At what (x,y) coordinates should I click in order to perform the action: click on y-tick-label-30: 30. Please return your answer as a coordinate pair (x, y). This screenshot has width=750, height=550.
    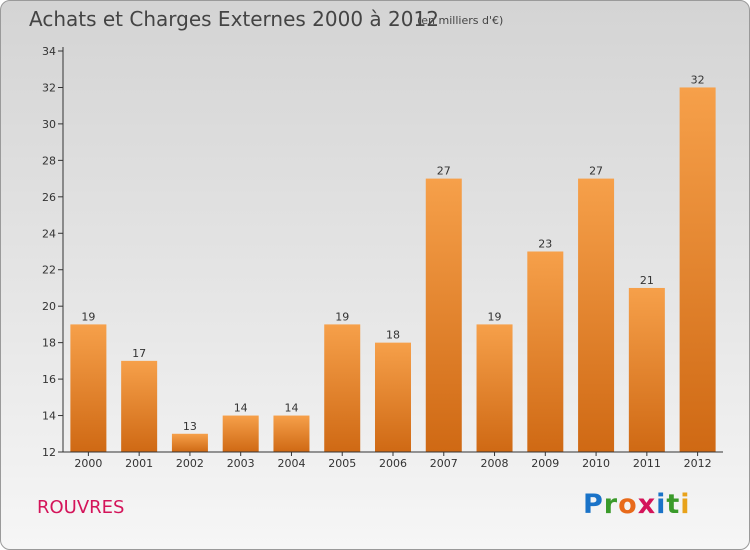
    Looking at the image, I should click on (49, 124).